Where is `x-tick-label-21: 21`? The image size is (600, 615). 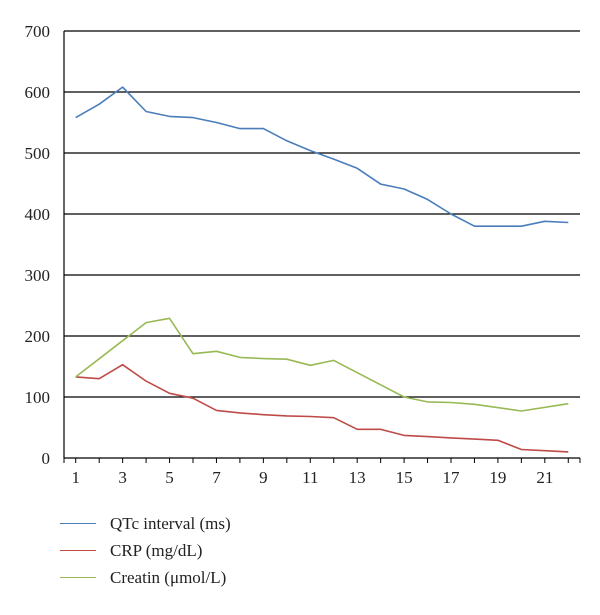
x-tick-label-21: 21 is located at coordinates (544, 477).